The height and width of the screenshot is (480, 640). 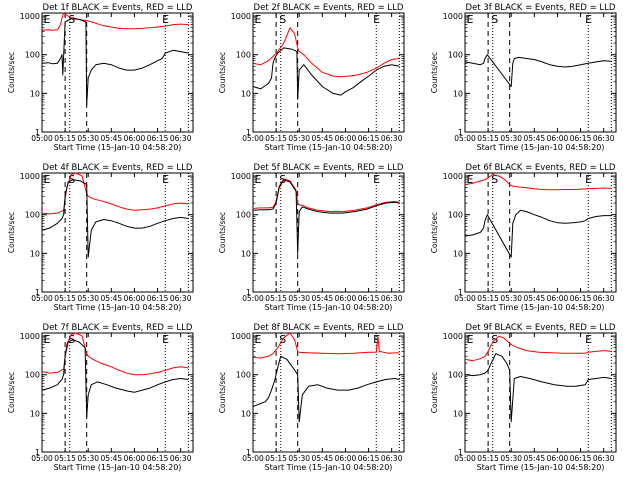 I want to click on panel-title: Det 9f BLACK = Events, RED = LLD, so click(x=541, y=328).